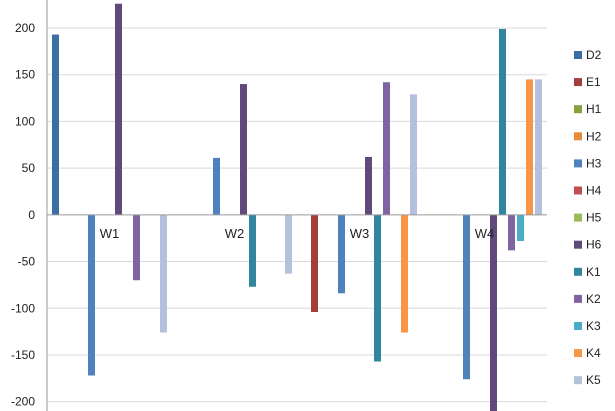 The height and width of the screenshot is (411, 615). Describe the element at coordinates (466, 297) in the screenshot. I see `bar-h3-w4` at that location.